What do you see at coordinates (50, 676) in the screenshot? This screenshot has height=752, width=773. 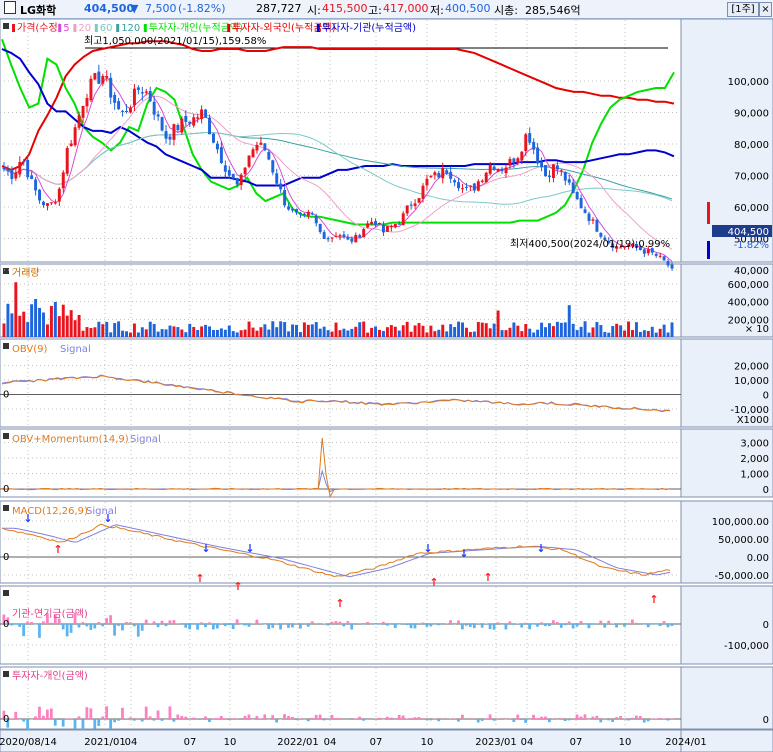 I see `individual-legend: 투자자-개인(금액)` at bounding box center [50, 676].